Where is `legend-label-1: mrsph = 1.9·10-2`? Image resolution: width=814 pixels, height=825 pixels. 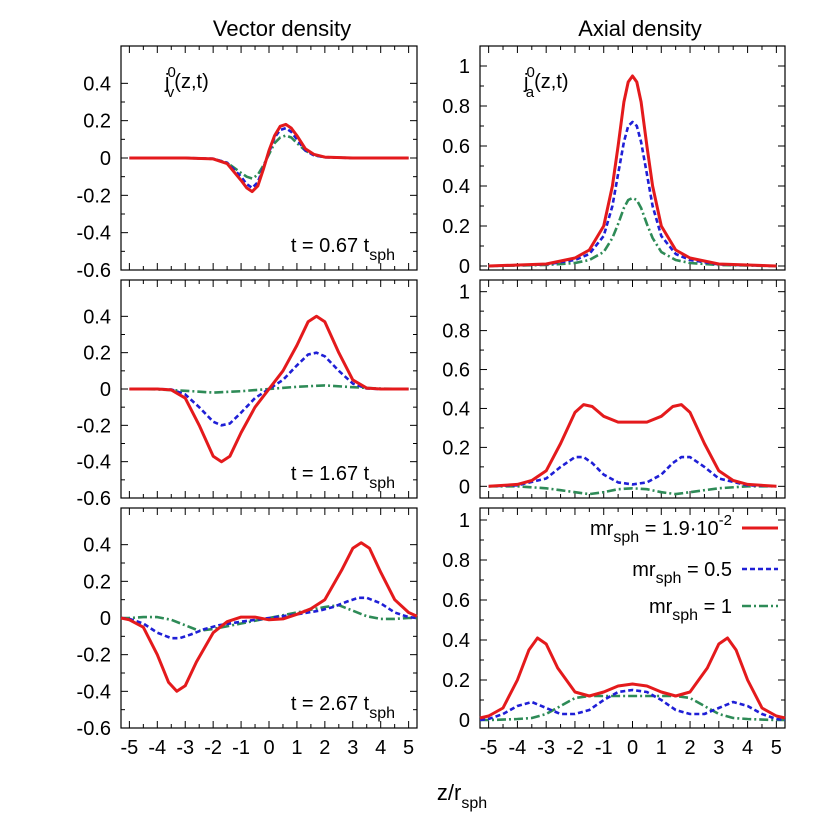 legend-label-1: mrsph = 1.9·10-2 is located at coordinates (661, 529).